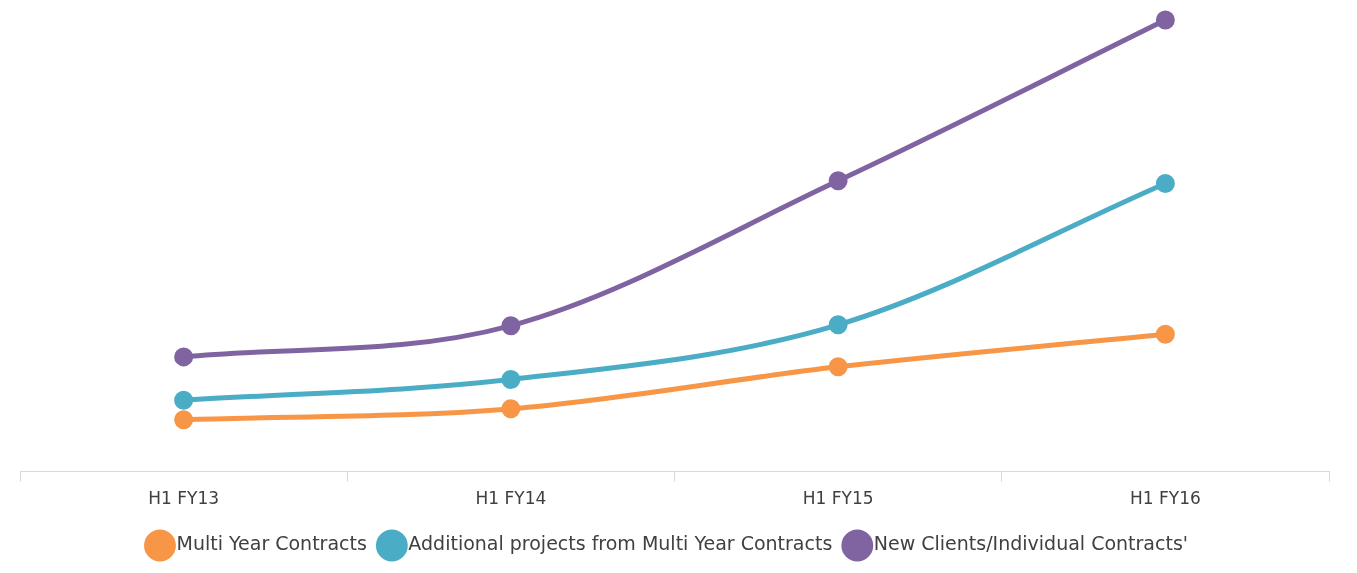 The width and height of the screenshot is (1357, 573). I want to click on x-tick-label: H1 FY13, so click(184, 498).